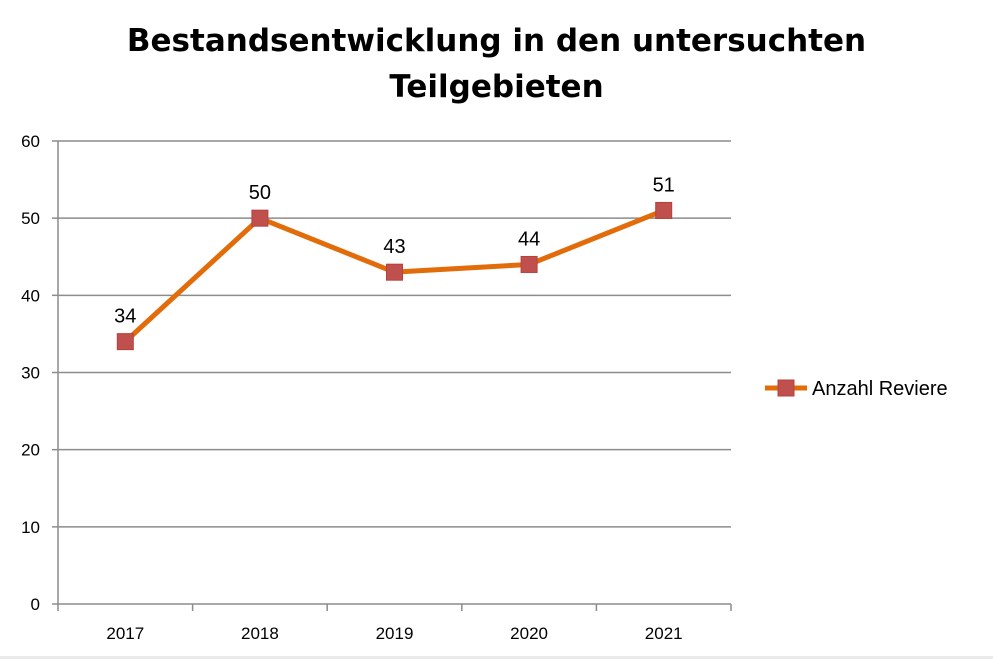  What do you see at coordinates (496, 41) in the screenshot?
I see `chart-title-line-1: Bestandsentwicklung in den untersuchten` at bounding box center [496, 41].